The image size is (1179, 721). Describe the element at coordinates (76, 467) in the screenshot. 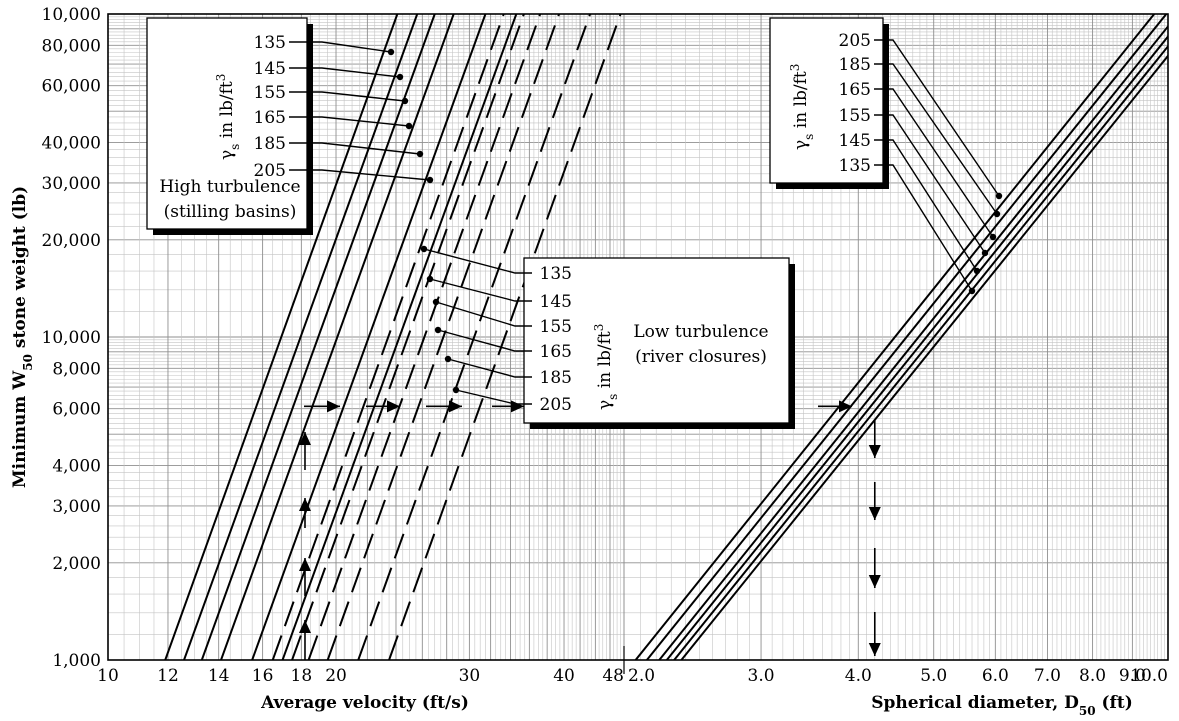

I see `y-tick-label: 4,000` at that location.